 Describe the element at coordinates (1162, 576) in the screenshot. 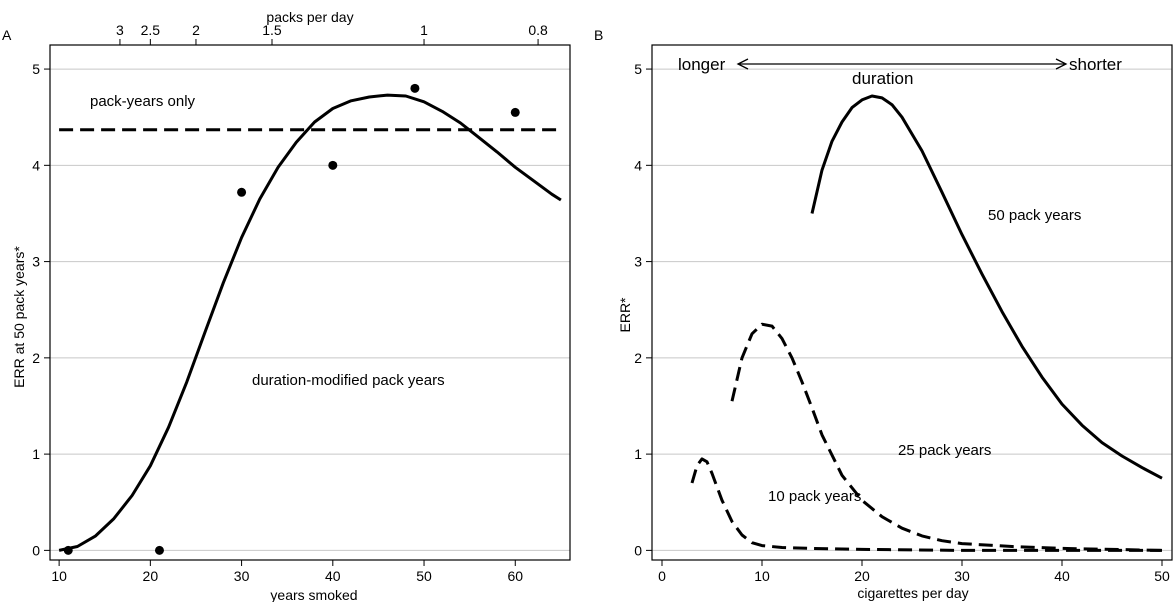

I see `panel-b-x-tick-label: 50` at that location.